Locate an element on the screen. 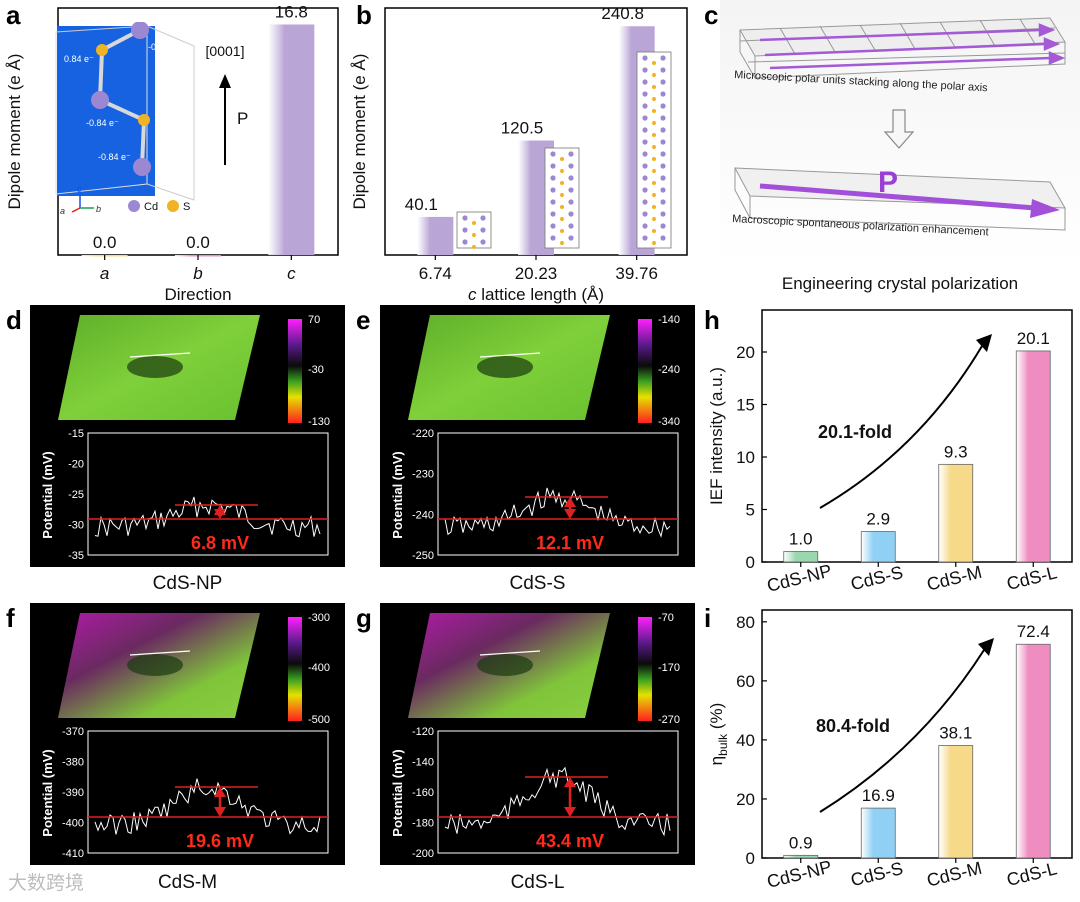  profile-y-tick-label: -400 is located at coordinates (73, 824).